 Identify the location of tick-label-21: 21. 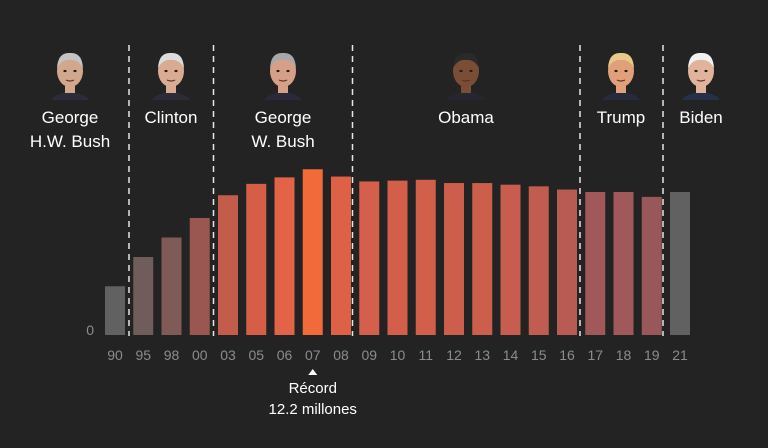
(680, 355).